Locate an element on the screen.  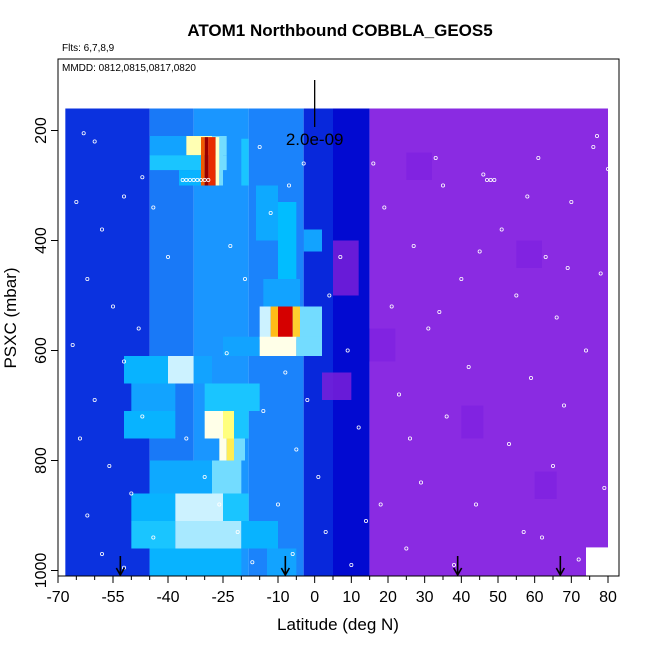
profile-arrow is located at coordinates (457, 566).